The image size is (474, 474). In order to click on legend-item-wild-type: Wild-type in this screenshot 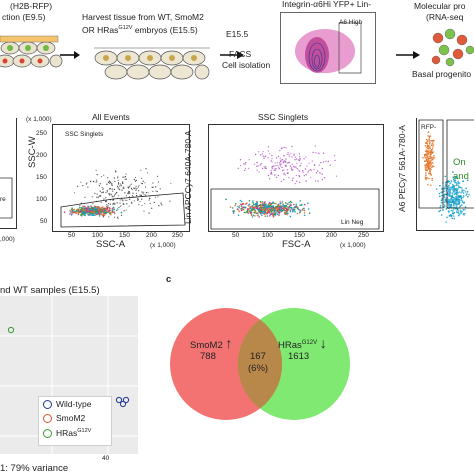, I will do `click(67, 404)`.